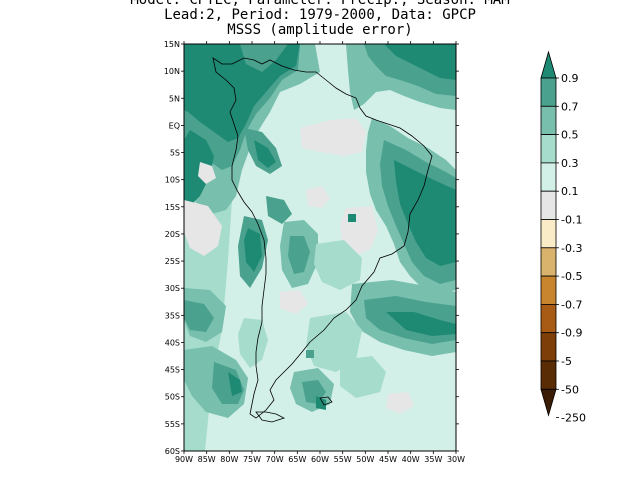  I want to click on lat-label: 20S, so click(172, 234).